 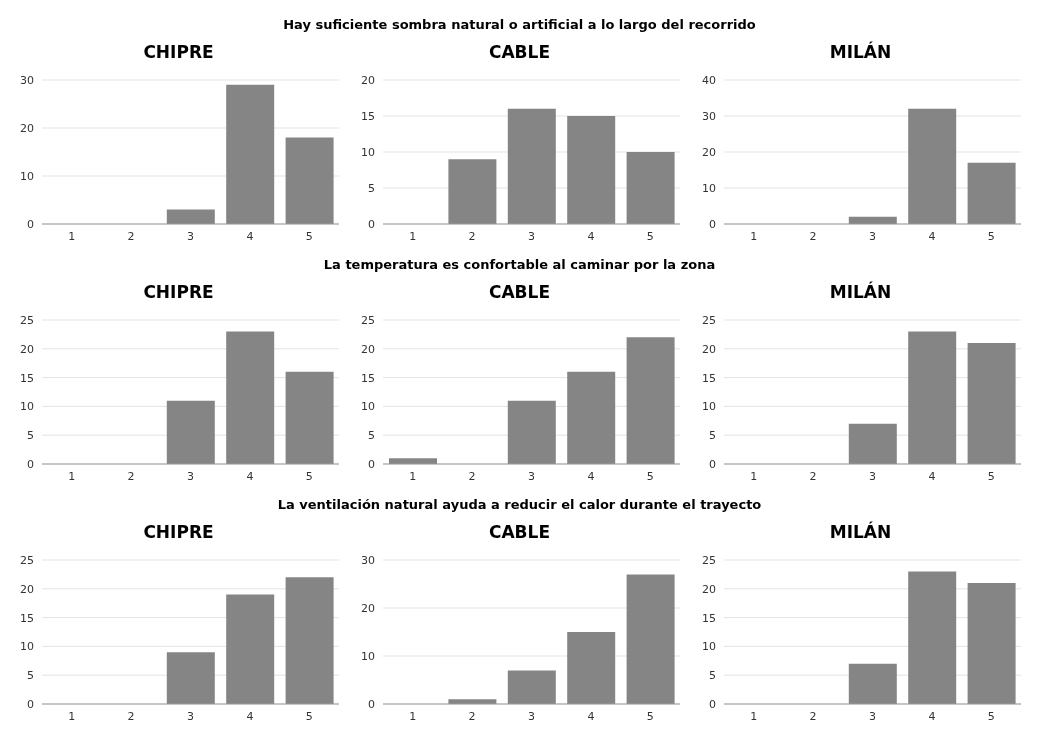 I want to click on text: La temperatura es confortable al caminar por la zona, so click(x=519, y=265).